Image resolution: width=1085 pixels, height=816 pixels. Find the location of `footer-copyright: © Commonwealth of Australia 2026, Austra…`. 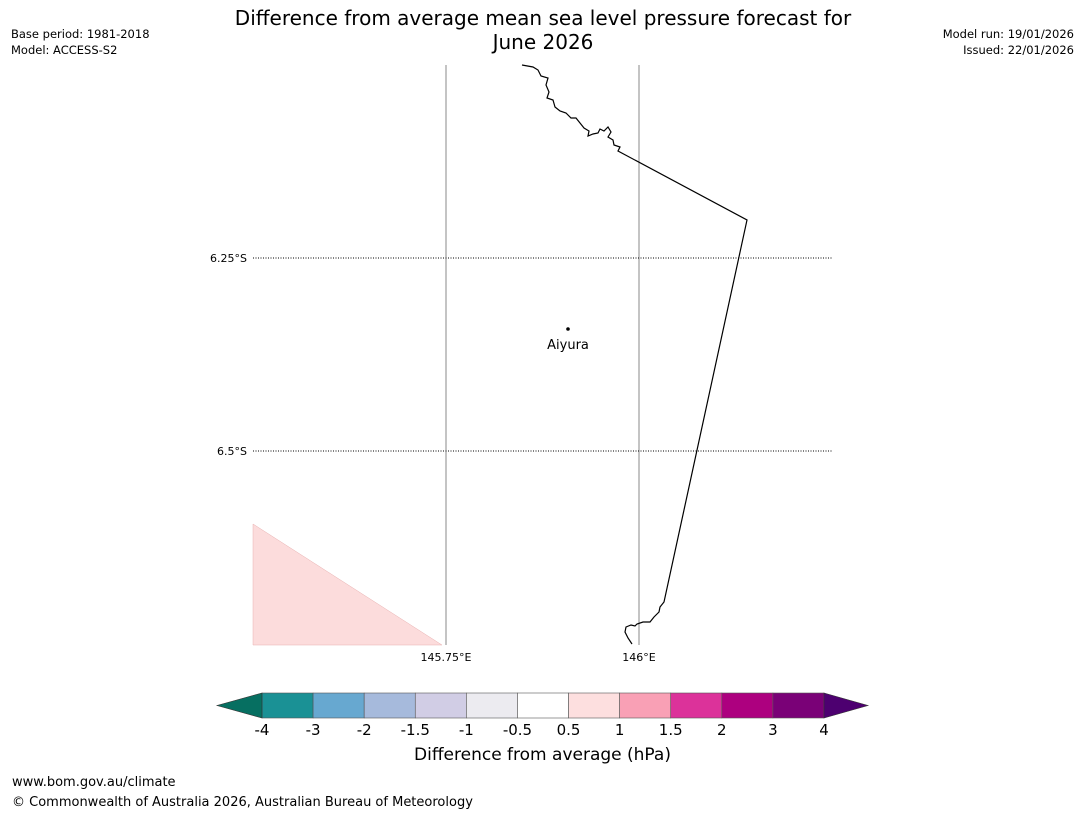

footer-copyright: © Commonwealth of Australia 2026, Austra… is located at coordinates (242, 802).